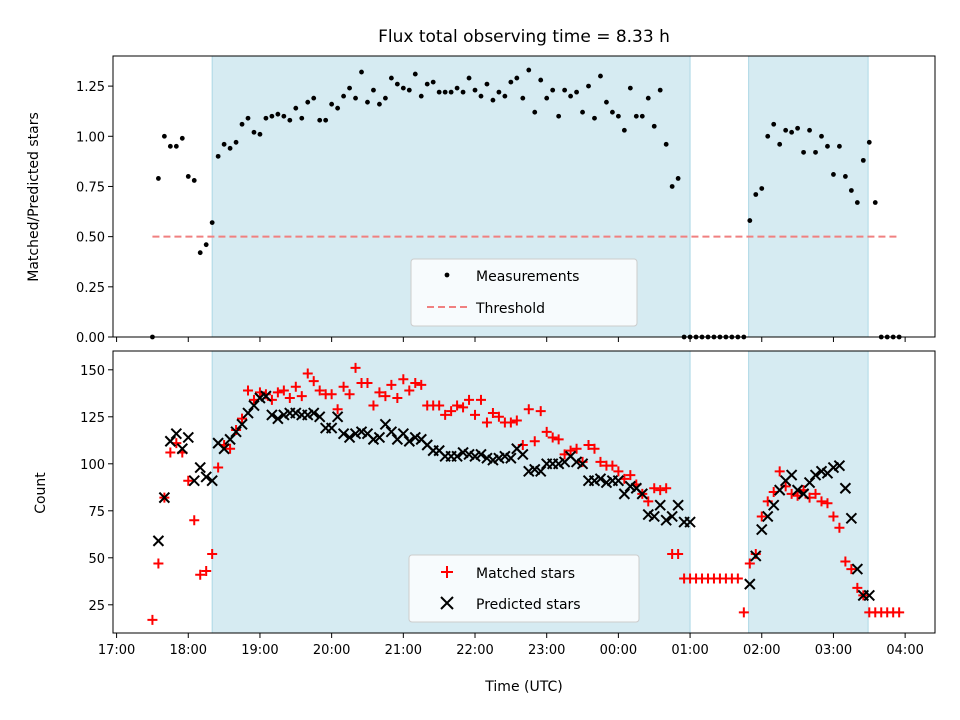 Image resolution: width=960 pixels, height=720 pixels. I want to click on legend-predicted-label: Predicted stars, so click(528, 605).